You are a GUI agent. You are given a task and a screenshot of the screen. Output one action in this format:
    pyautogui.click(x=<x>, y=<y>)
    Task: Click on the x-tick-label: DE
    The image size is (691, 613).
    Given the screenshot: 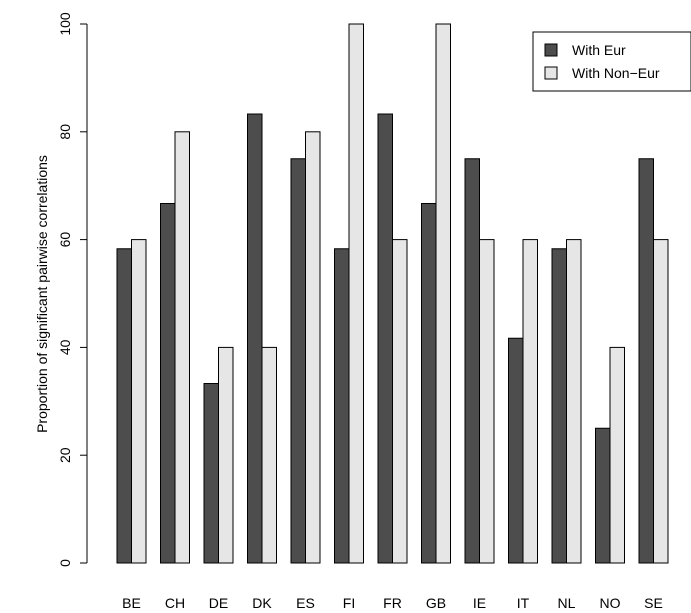 What is the action you would take?
    pyautogui.click(x=218, y=603)
    